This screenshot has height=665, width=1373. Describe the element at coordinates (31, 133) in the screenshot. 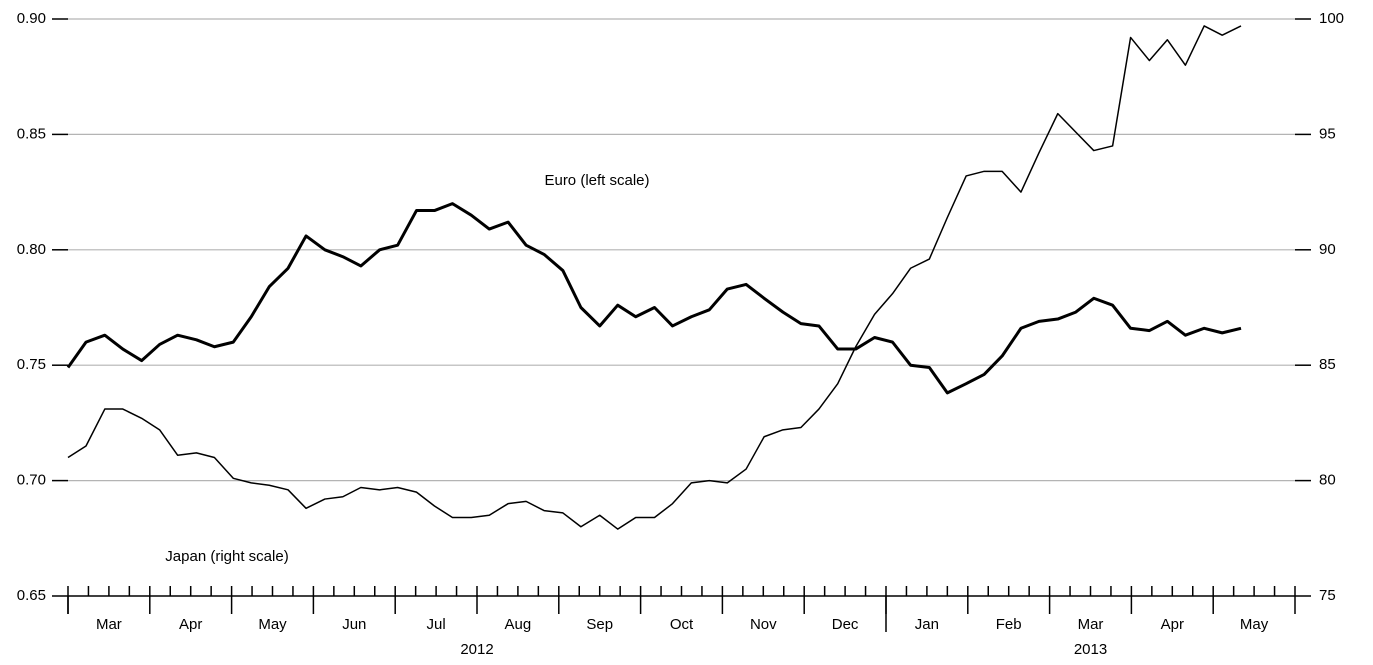

I see `y-tick-label: 0.85` at that location.